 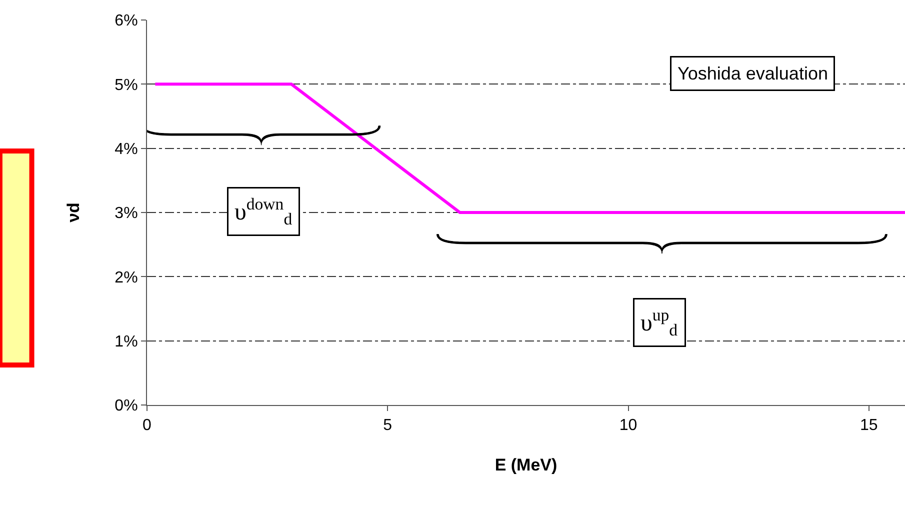 What do you see at coordinates (126, 341) in the screenshot?
I see `y-tick-label: 1%` at bounding box center [126, 341].